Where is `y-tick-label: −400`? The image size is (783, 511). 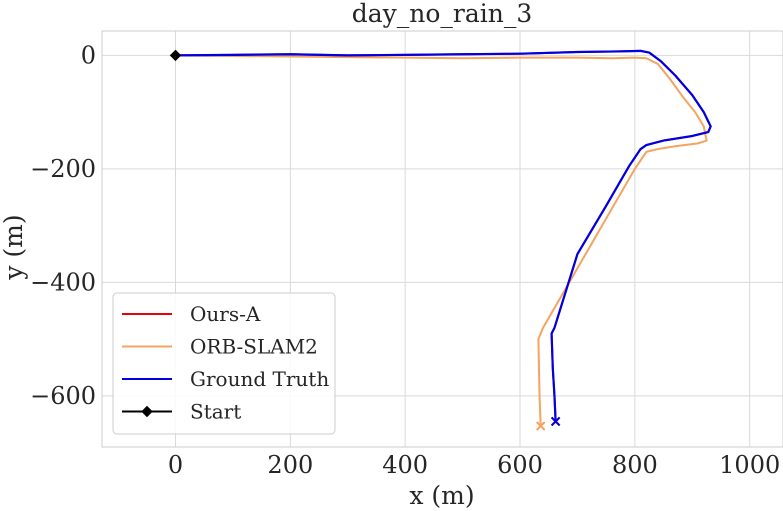
y-tick-label: −400 is located at coordinates (63, 282).